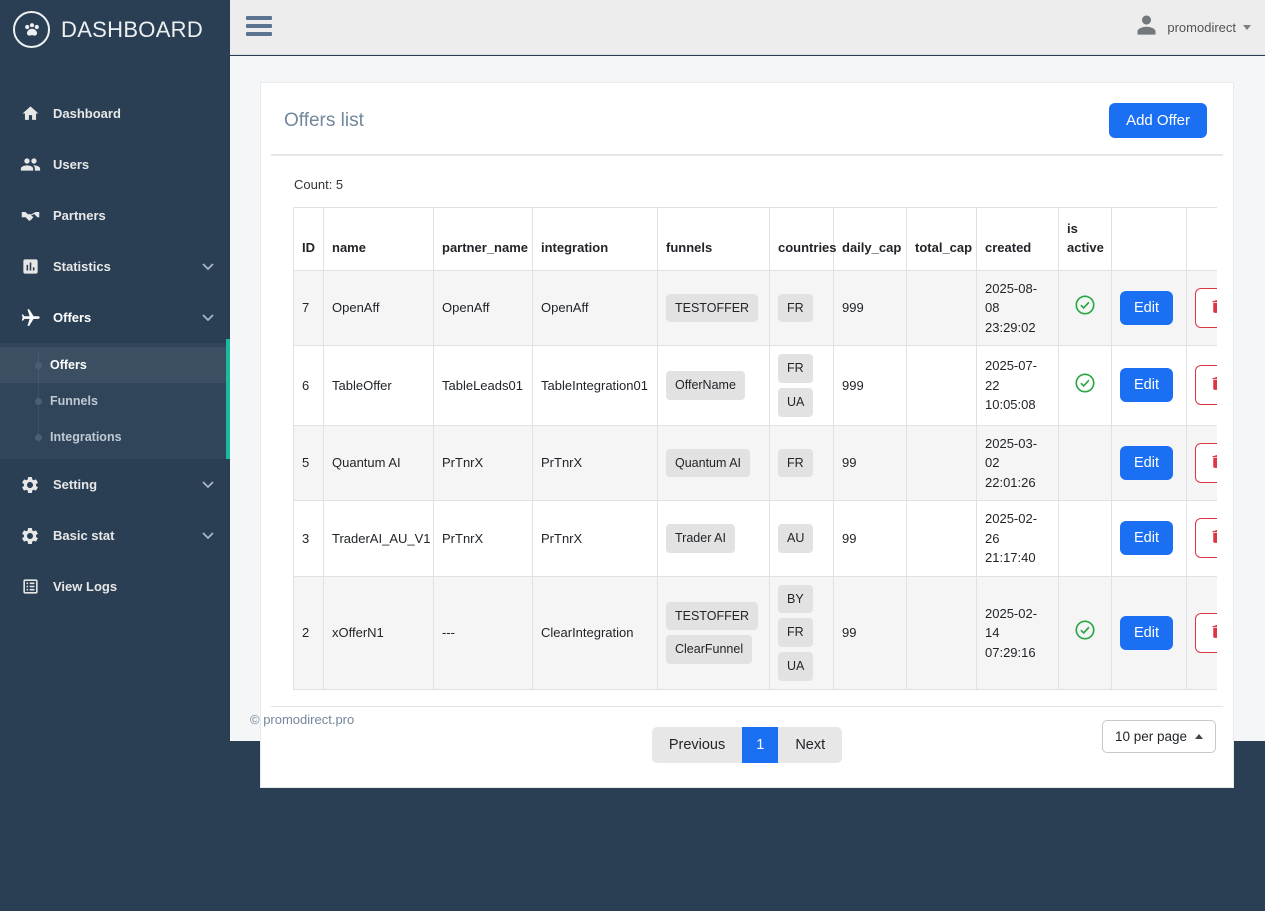  What do you see at coordinates (308, 538) in the screenshot?
I see `cell-id: 3` at bounding box center [308, 538].